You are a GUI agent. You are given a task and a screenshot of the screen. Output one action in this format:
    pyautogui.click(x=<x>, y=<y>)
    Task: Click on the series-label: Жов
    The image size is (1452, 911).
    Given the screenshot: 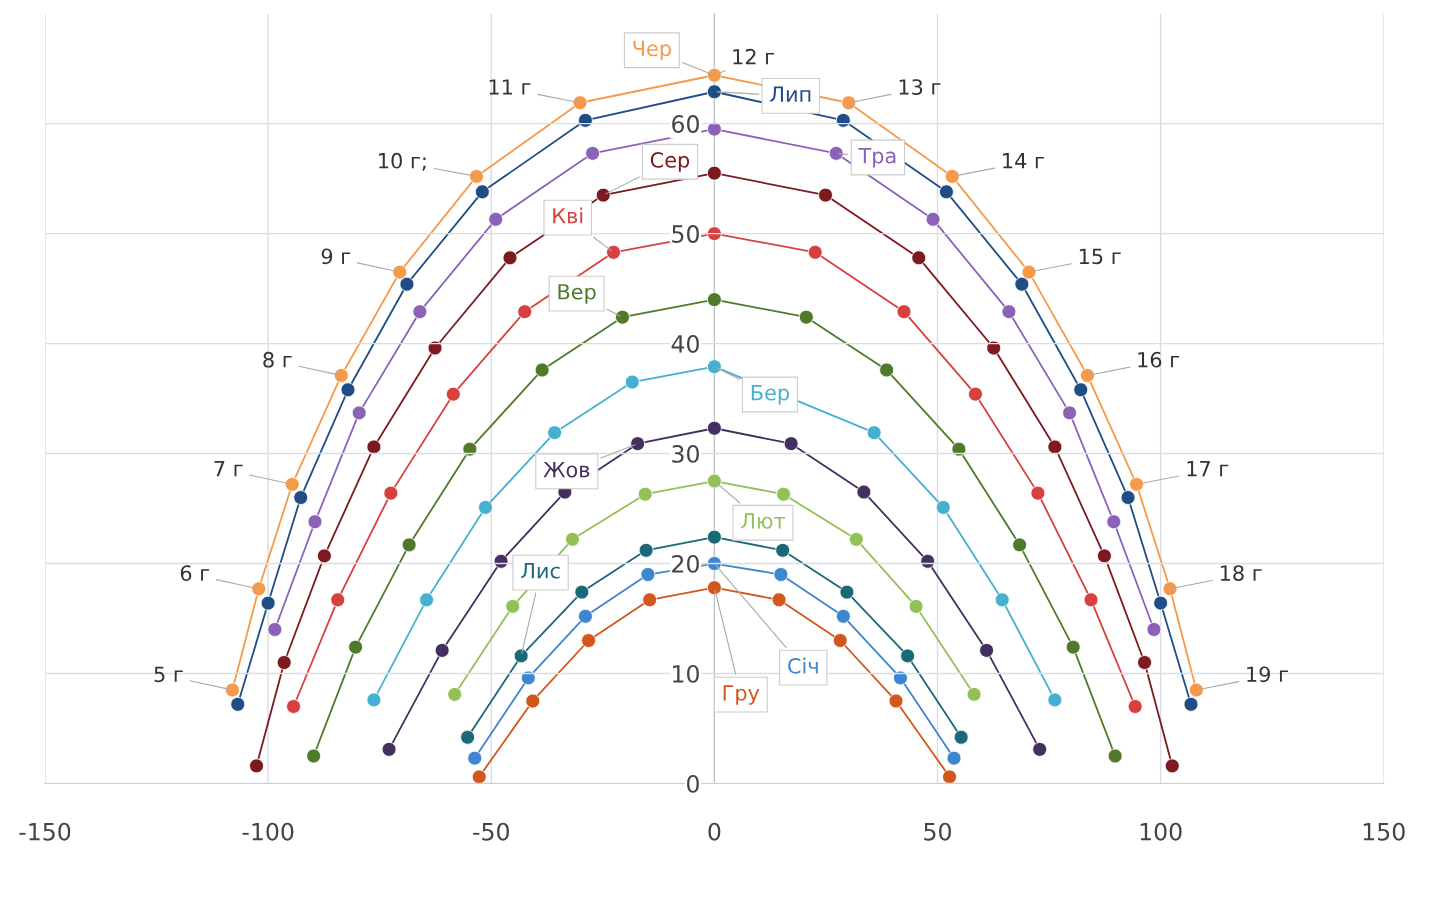 What is the action you would take?
    pyautogui.click(x=566, y=469)
    